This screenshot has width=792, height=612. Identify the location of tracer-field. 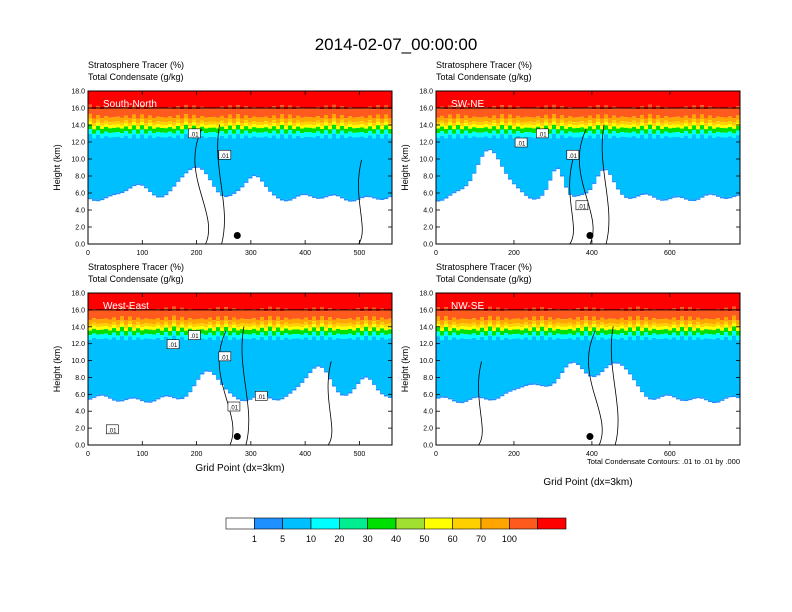
(588, 146).